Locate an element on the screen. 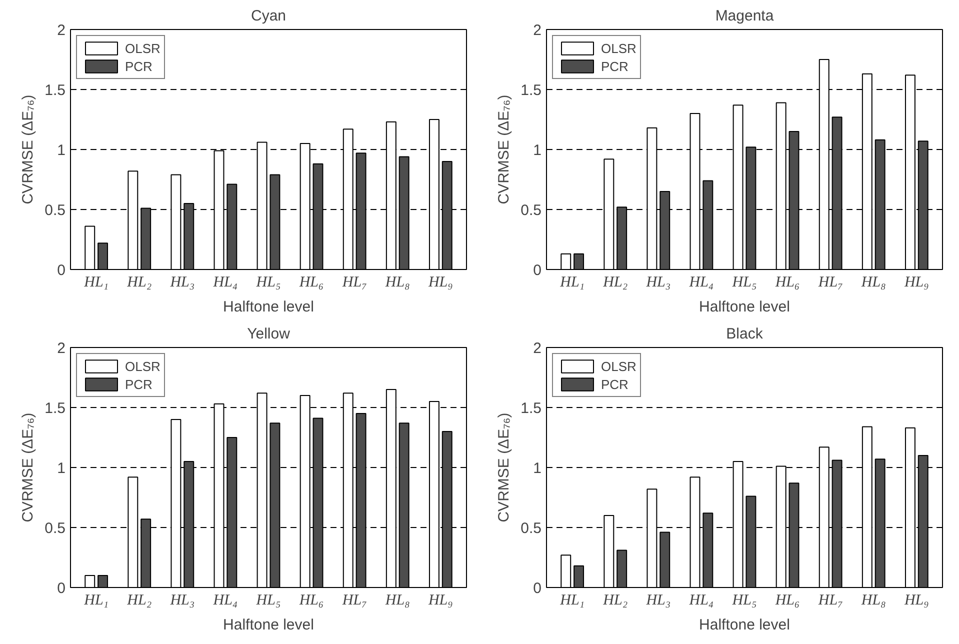 The height and width of the screenshot is (644, 959). chart-title: Cyan is located at coordinates (268, 16).